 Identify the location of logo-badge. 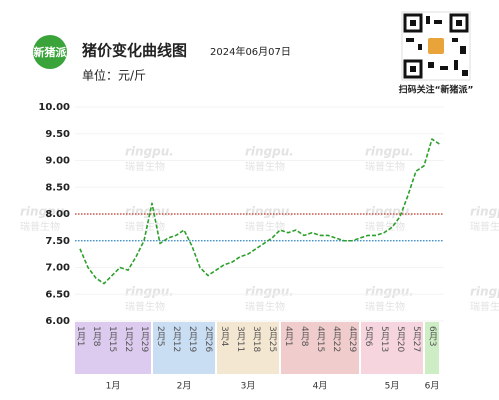
(50, 52).